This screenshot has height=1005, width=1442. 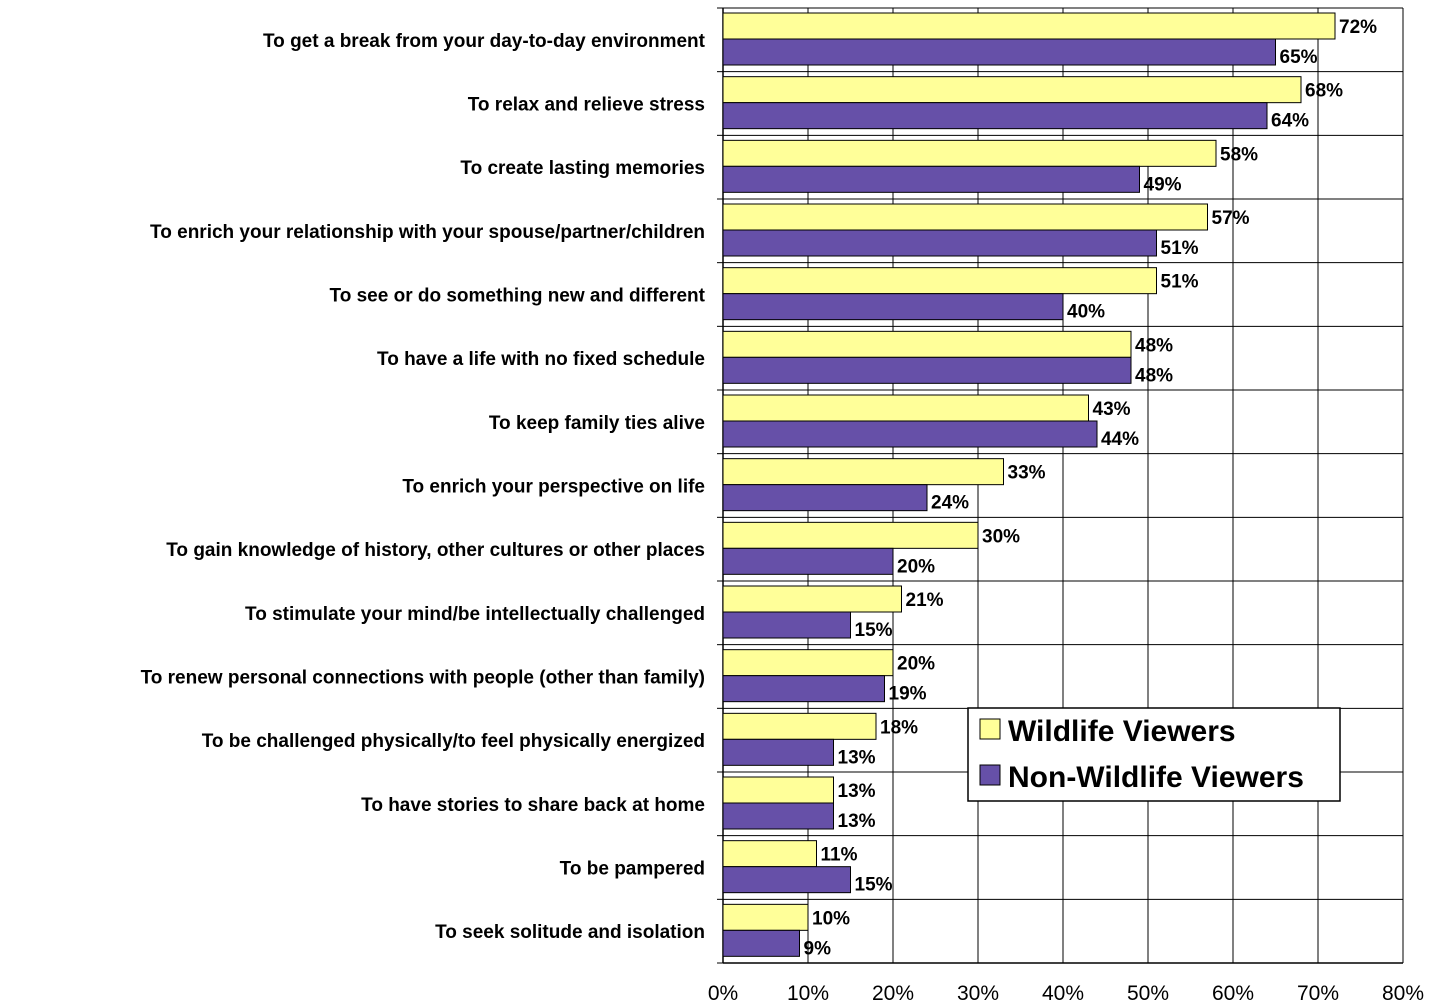 What do you see at coordinates (586, 105) in the screenshot?
I see `category-label: To relax and relieve stress` at bounding box center [586, 105].